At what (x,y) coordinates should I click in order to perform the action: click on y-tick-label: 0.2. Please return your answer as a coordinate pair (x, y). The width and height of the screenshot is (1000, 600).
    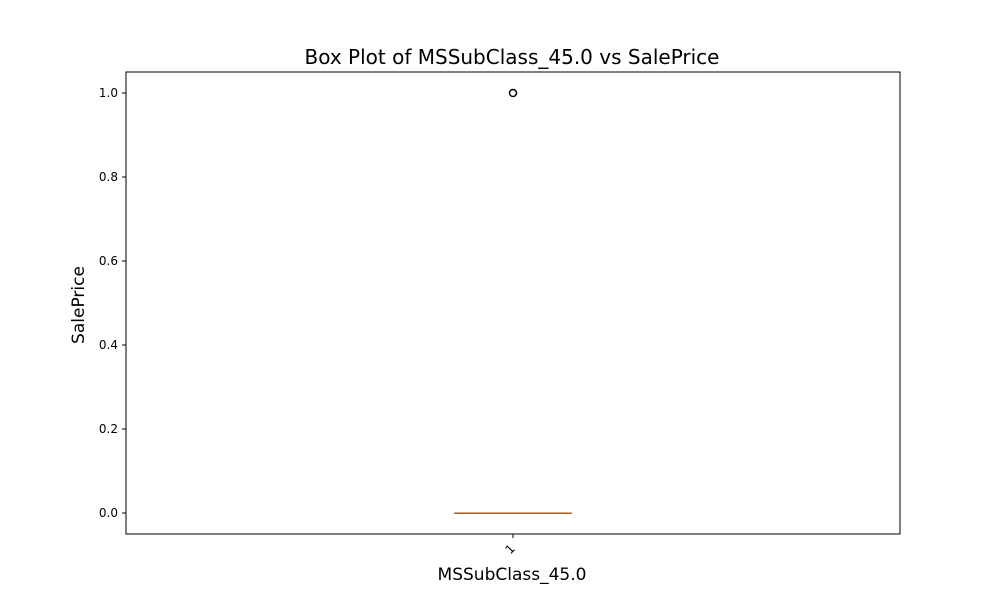
    Looking at the image, I should click on (108, 429).